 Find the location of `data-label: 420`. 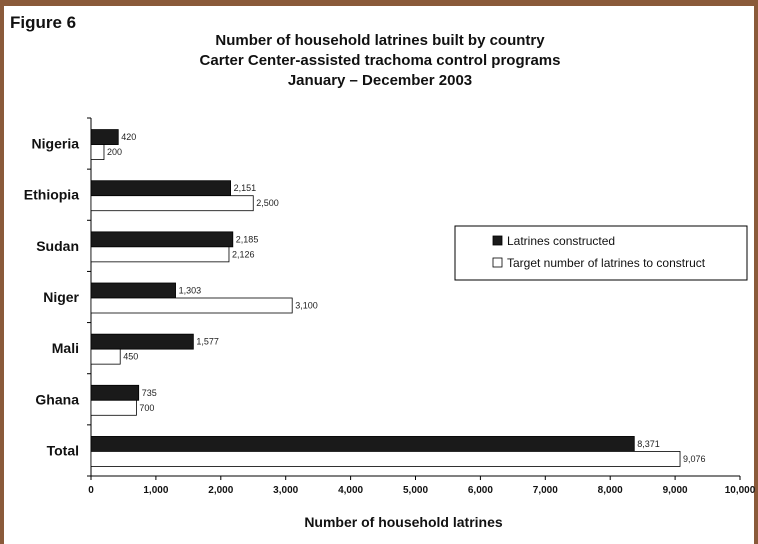

data-label: 420 is located at coordinates (128, 137).